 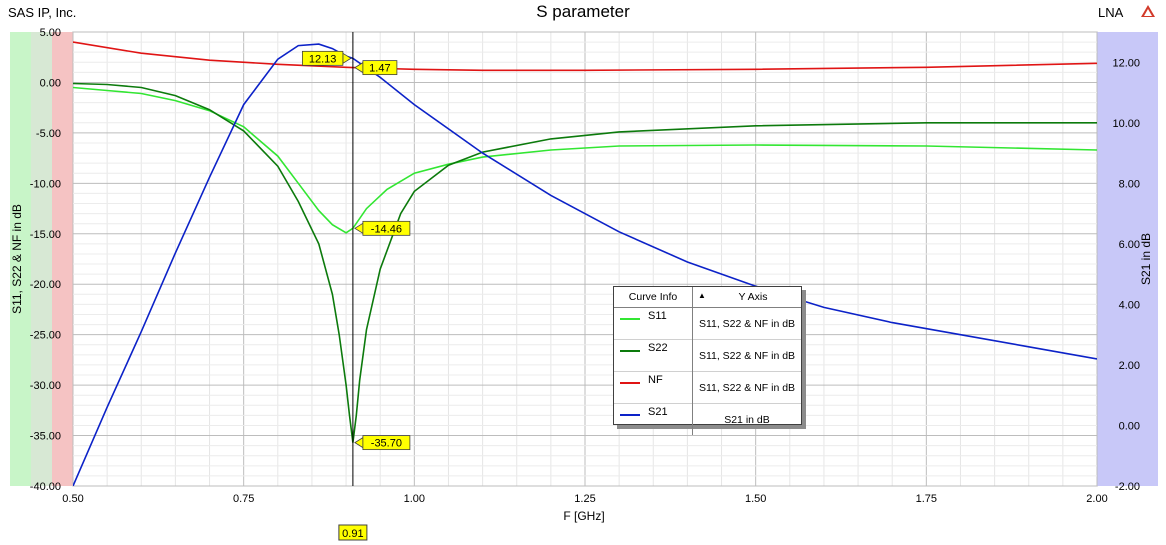 I want to click on y-tick-label: -10.00, so click(x=45, y=184).